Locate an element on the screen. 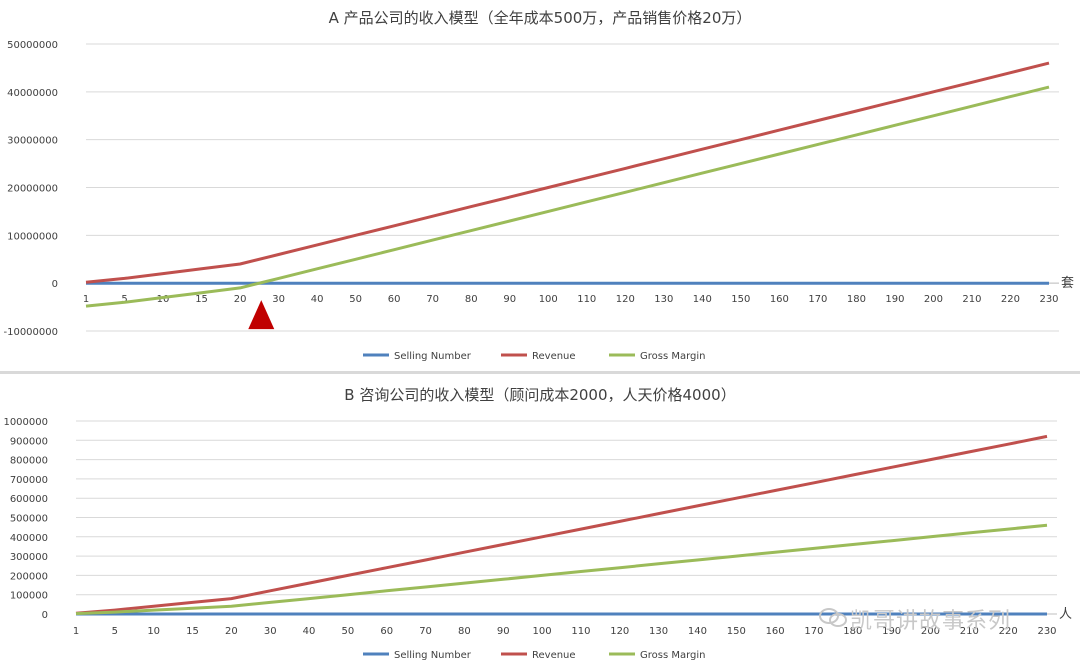 Image resolution: width=1080 pixels, height=671 pixels. y-tick-label: 1000000 is located at coordinates (25, 422).